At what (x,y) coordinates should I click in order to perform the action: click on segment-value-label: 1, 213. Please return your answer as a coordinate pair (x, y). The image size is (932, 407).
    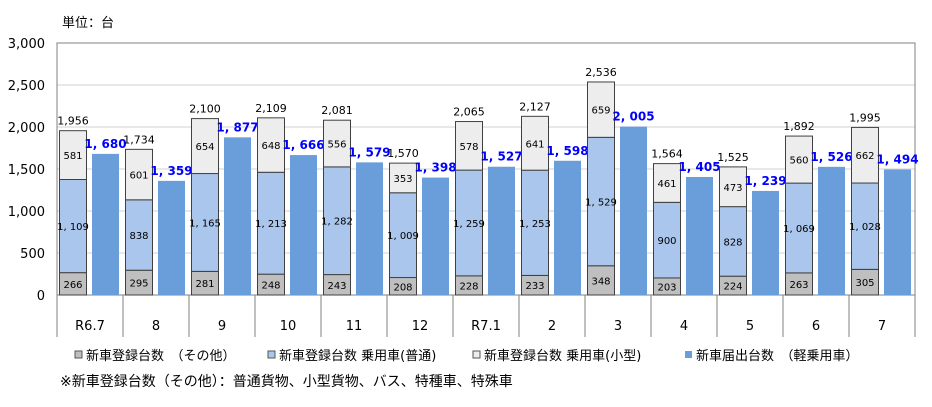
    Looking at the image, I should click on (271, 224).